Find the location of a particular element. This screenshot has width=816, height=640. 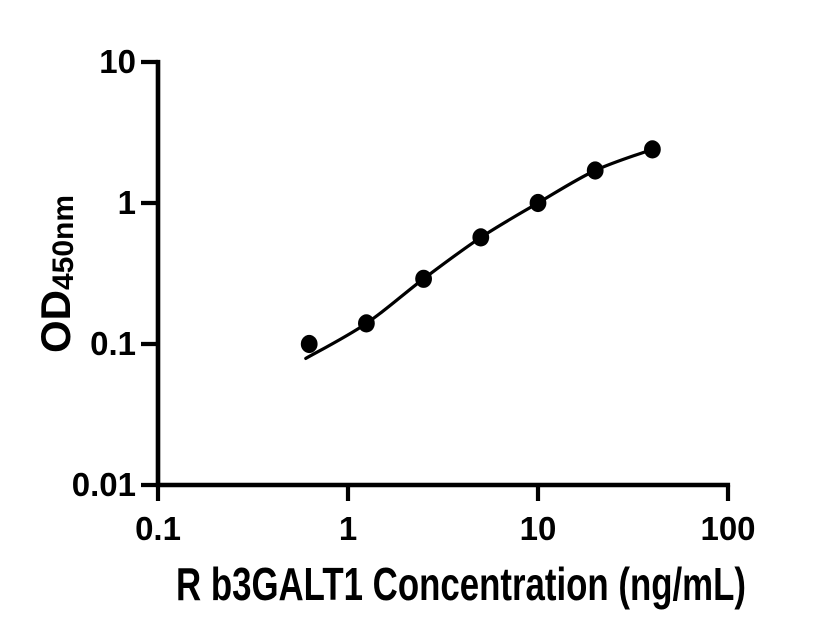

x-tick-label: 0.1 is located at coordinates (158, 528).